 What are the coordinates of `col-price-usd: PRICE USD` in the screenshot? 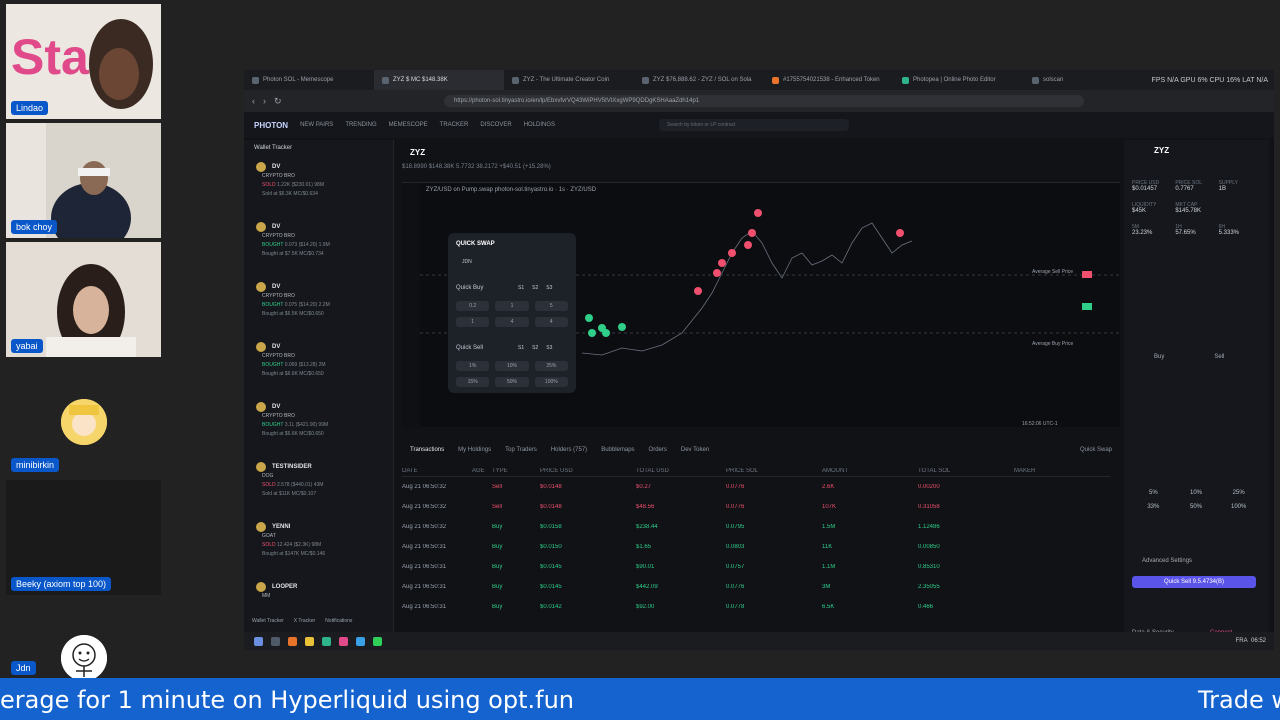 It's located at (556, 470).